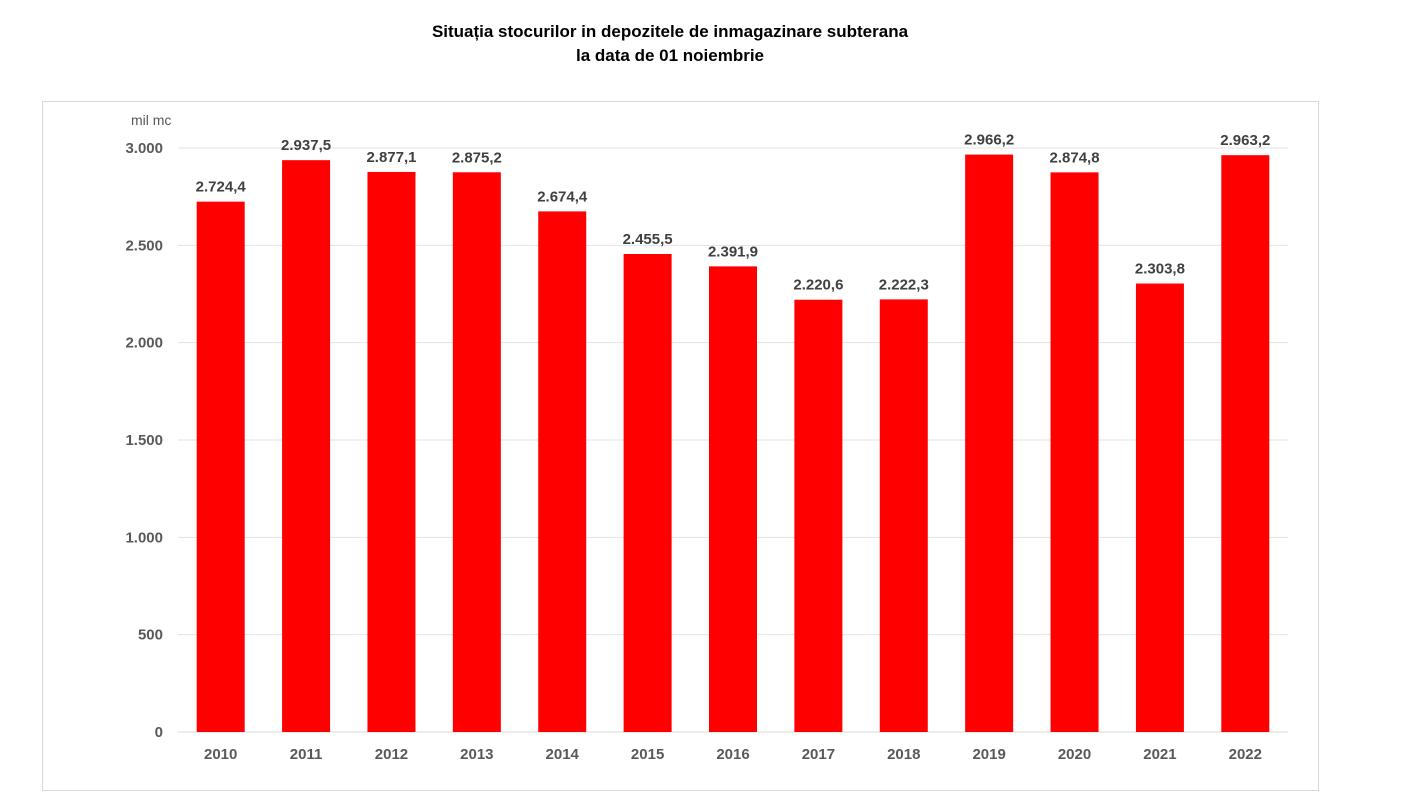 The height and width of the screenshot is (800, 1411). I want to click on bar-2016, so click(733, 499).